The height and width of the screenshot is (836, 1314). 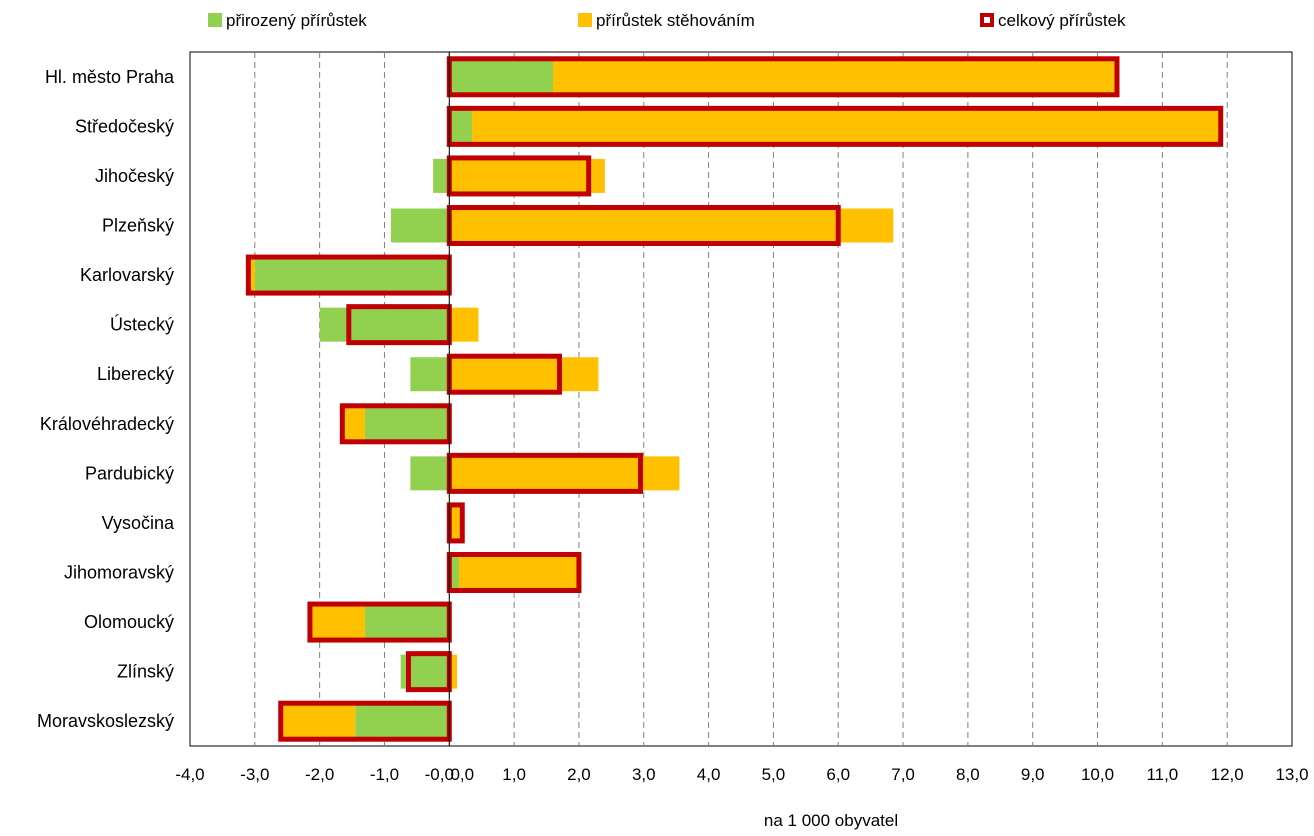 I want to click on x-tick-label: 7,0, so click(x=903, y=774).